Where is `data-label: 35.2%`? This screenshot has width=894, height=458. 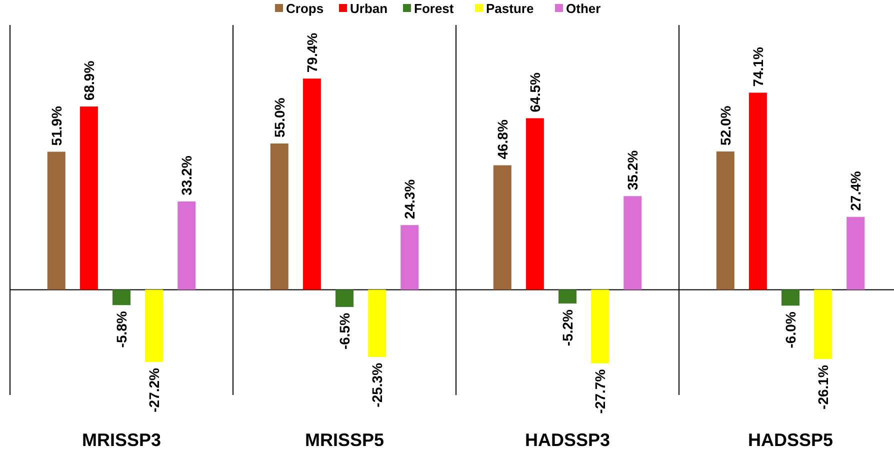 data-label: 35.2% is located at coordinates (632, 170).